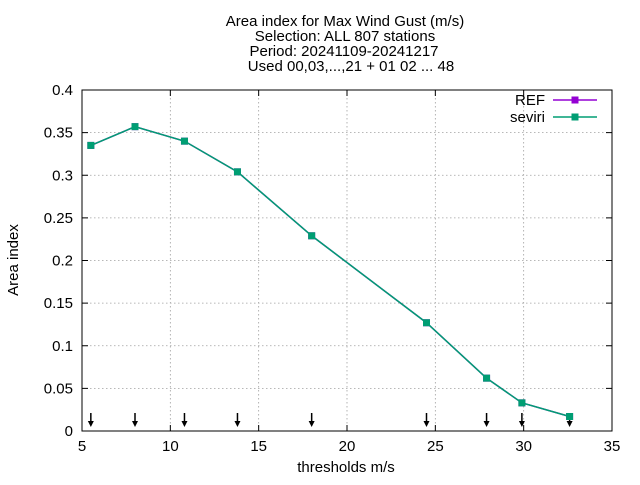 The image size is (640, 485). What do you see at coordinates (258, 446) in the screenshot?
I see `x-tick-label: 15` at bounding box center [258, 446].